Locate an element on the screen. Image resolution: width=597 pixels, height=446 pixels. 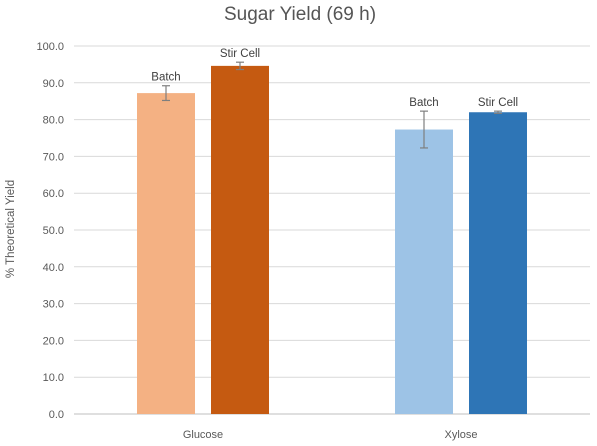
y-axis-label: % Theoretical Yield is located at coordinates (11, 229).